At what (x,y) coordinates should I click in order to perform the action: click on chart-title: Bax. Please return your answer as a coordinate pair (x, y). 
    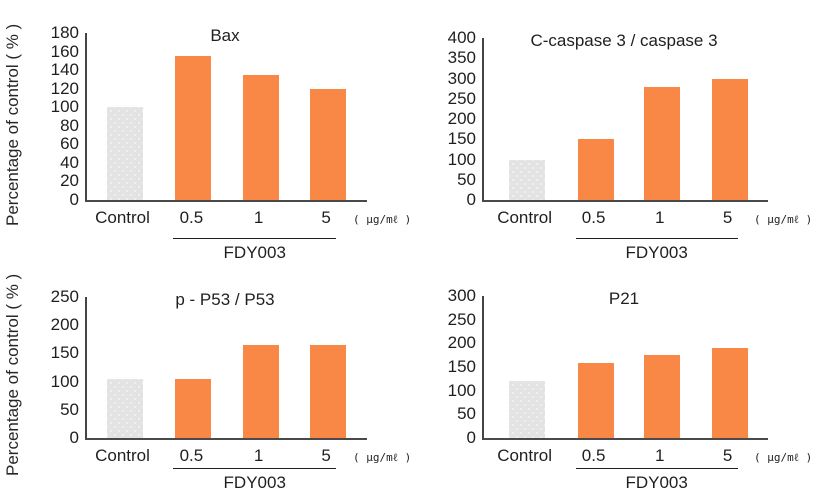
    Looking at the image, I should click on (225, 35).